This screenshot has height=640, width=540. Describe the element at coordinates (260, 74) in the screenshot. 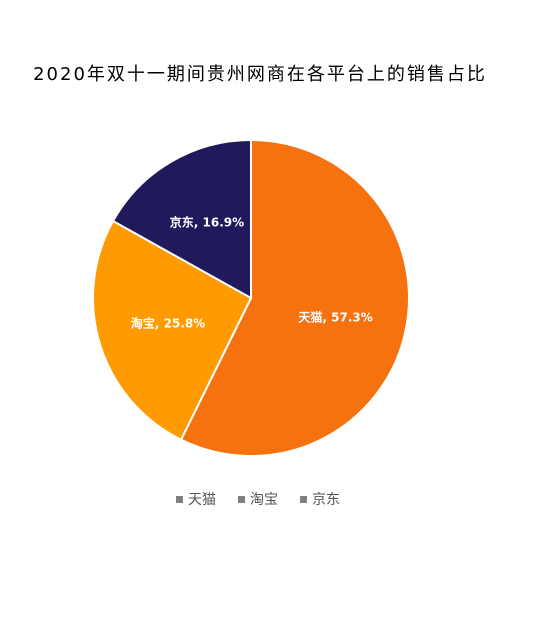

I see `chart-title: 2020年双十一期间贵州网商在各平台上的销售占比` at that location.